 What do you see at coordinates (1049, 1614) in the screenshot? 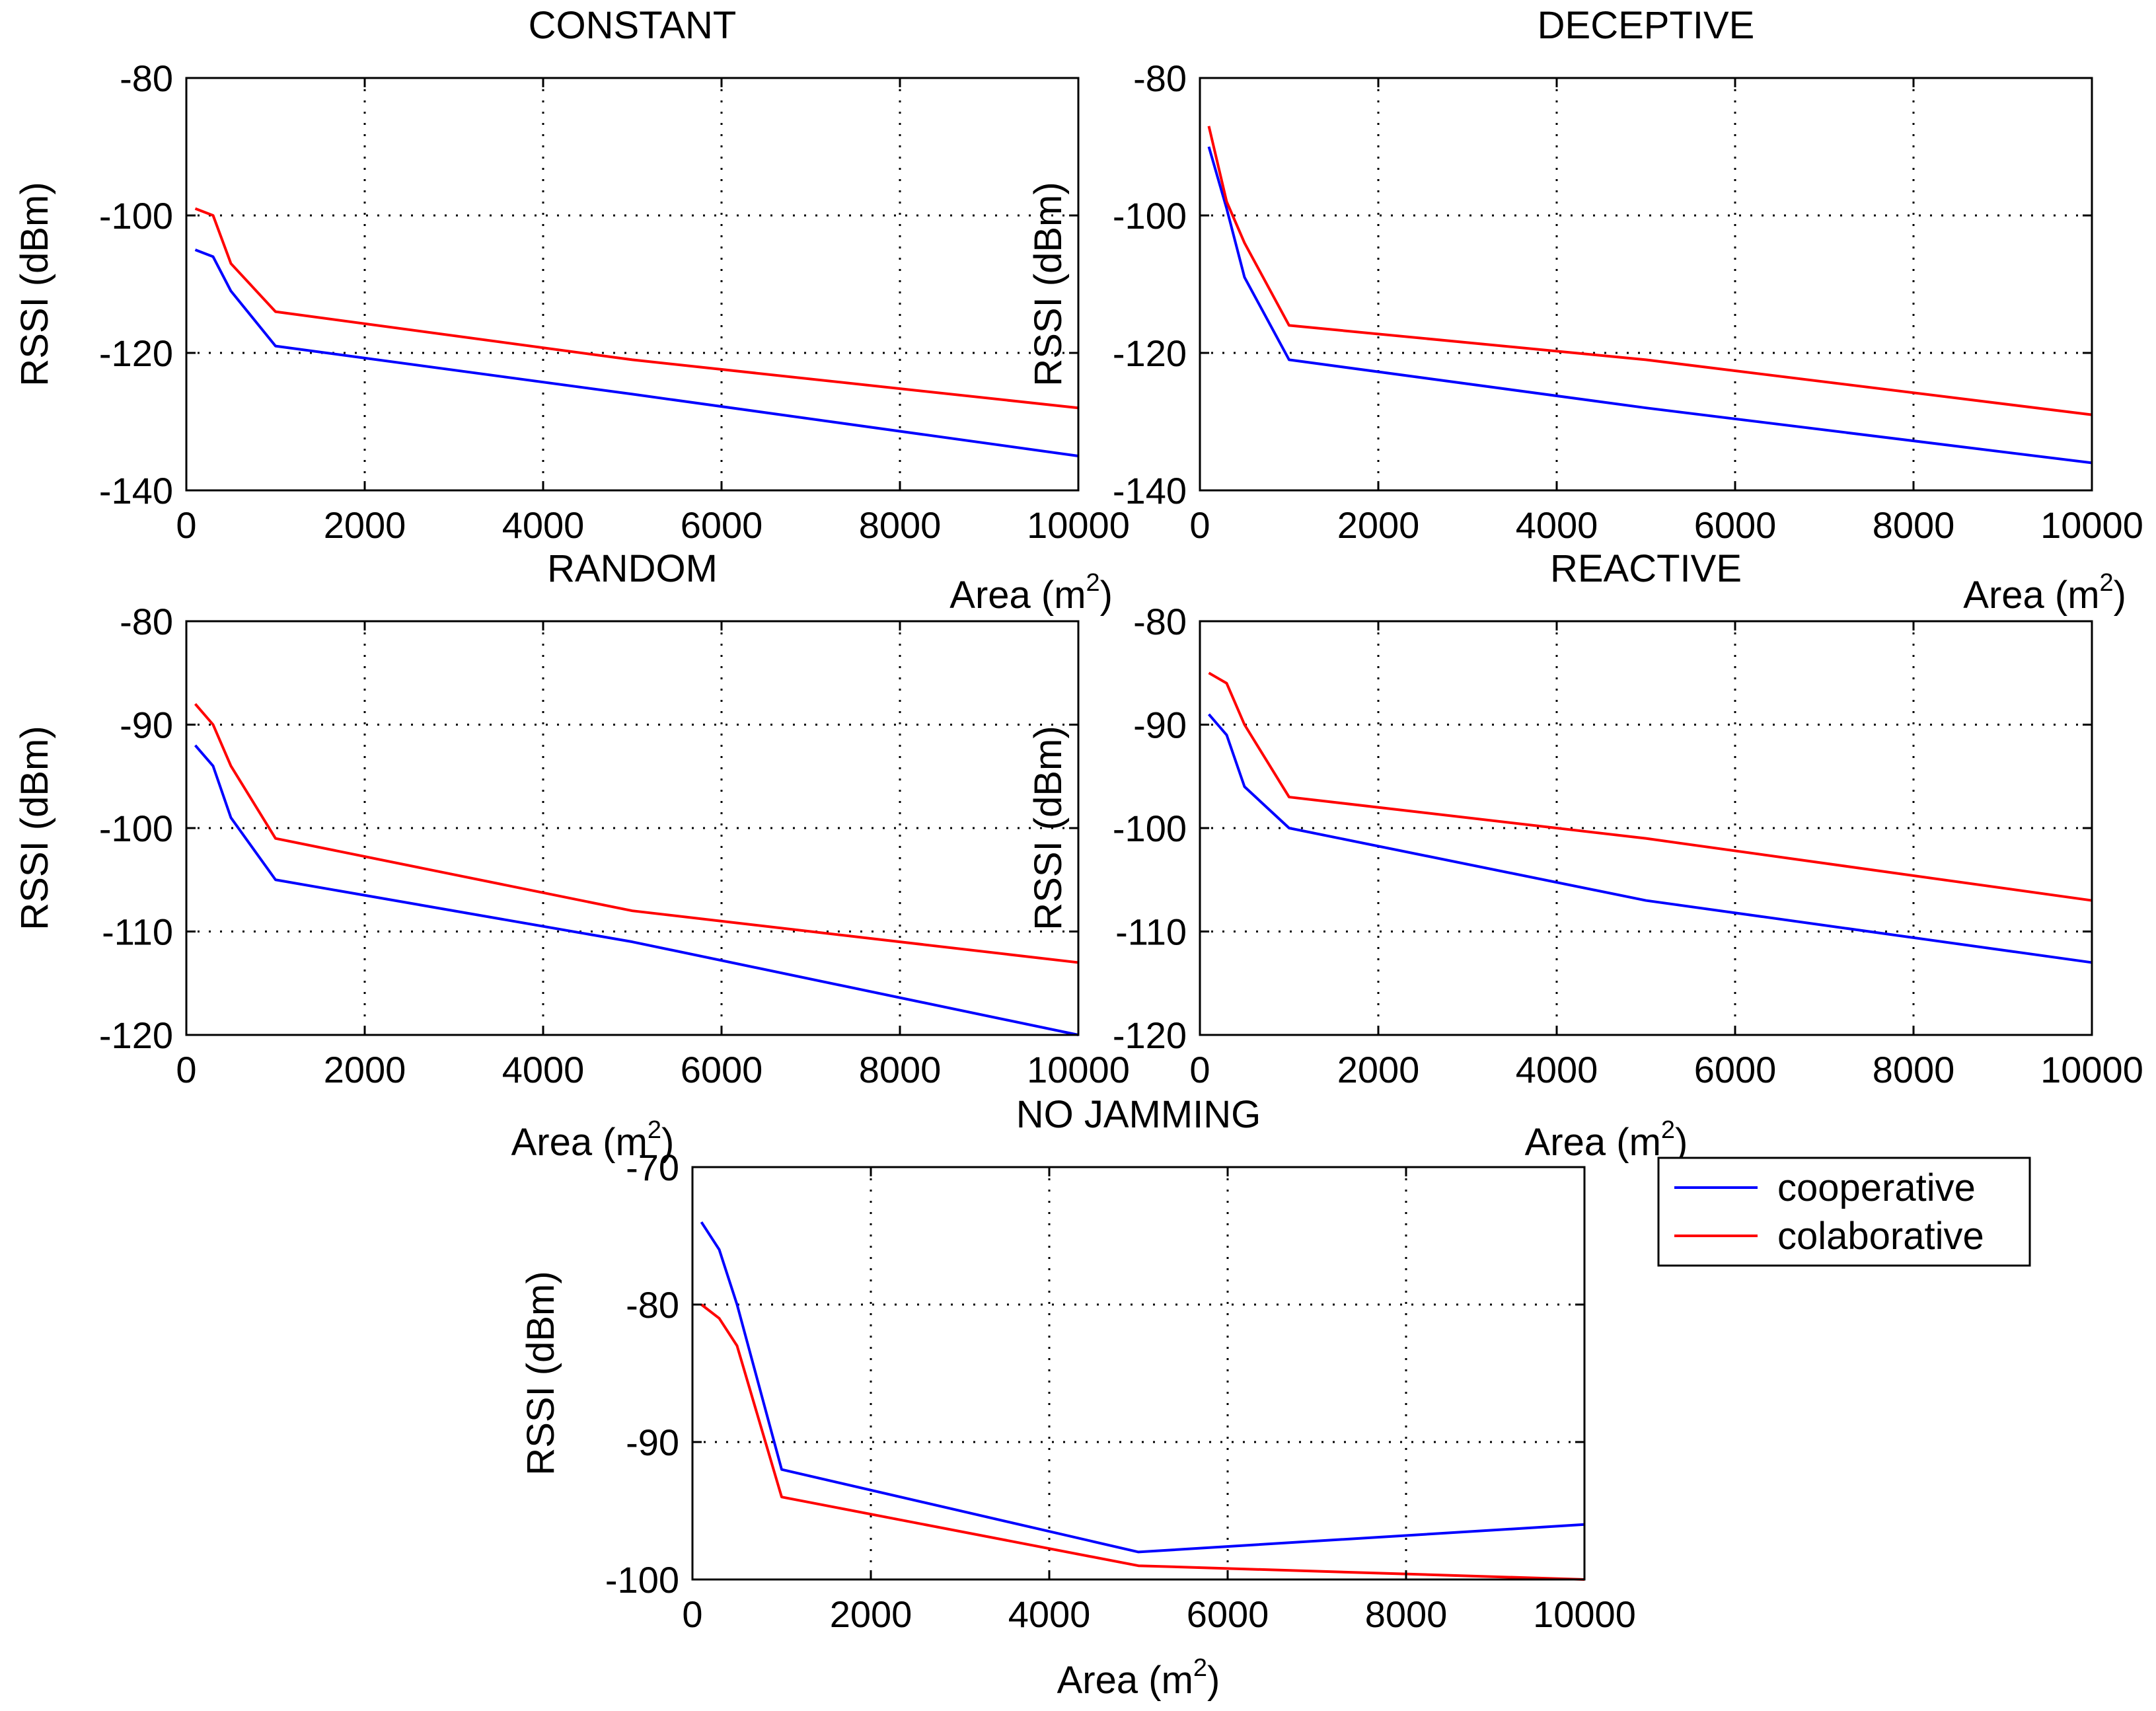
I see `no-jamming-xtick-label-2: 4000` at bounding box center [1049, 1614].